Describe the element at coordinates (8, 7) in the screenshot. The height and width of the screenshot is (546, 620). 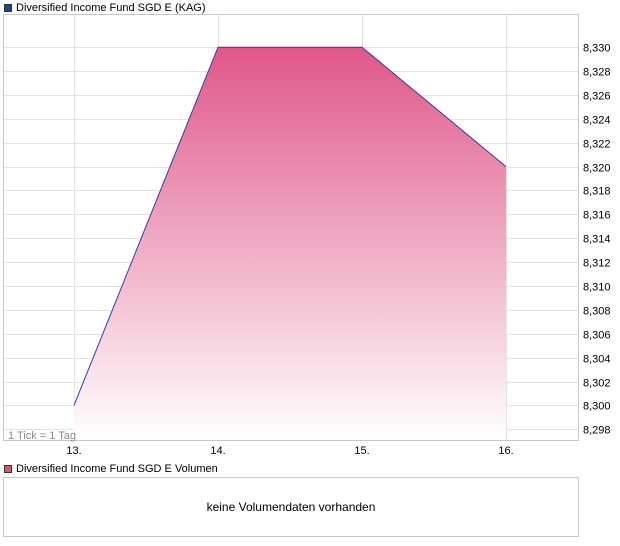
I see `price-legend-swatch` at that location.